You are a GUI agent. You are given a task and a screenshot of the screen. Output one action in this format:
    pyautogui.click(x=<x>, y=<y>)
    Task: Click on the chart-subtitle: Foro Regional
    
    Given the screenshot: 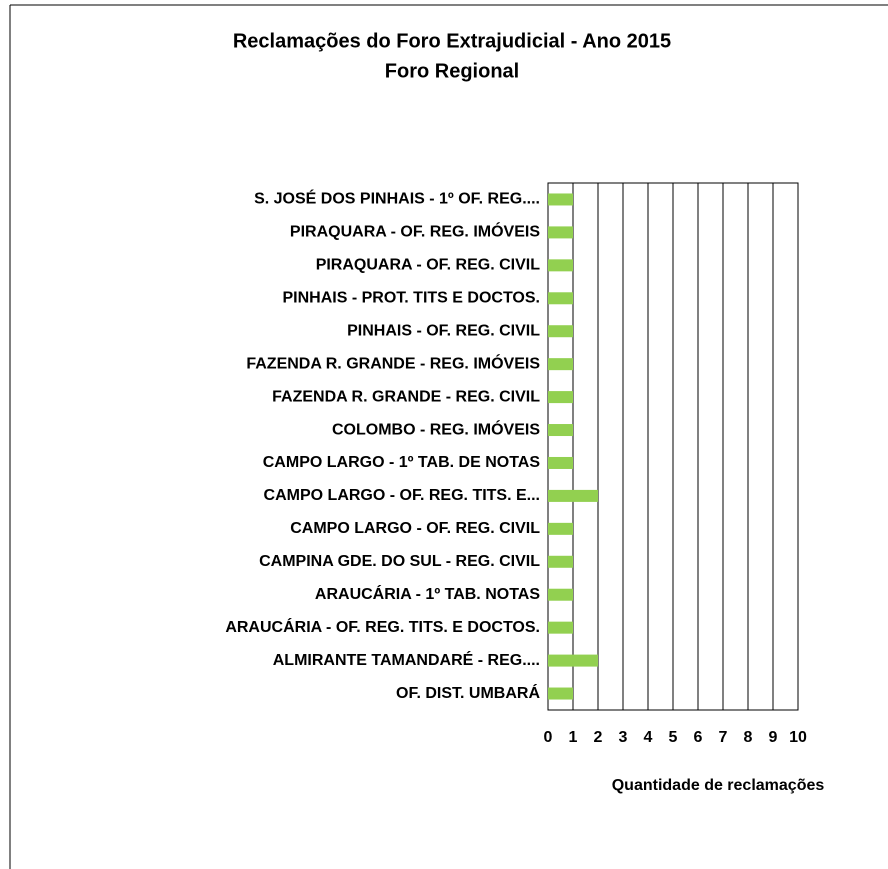 What is the action you would take?
    pyautogui.click(x=452, y=71)
    